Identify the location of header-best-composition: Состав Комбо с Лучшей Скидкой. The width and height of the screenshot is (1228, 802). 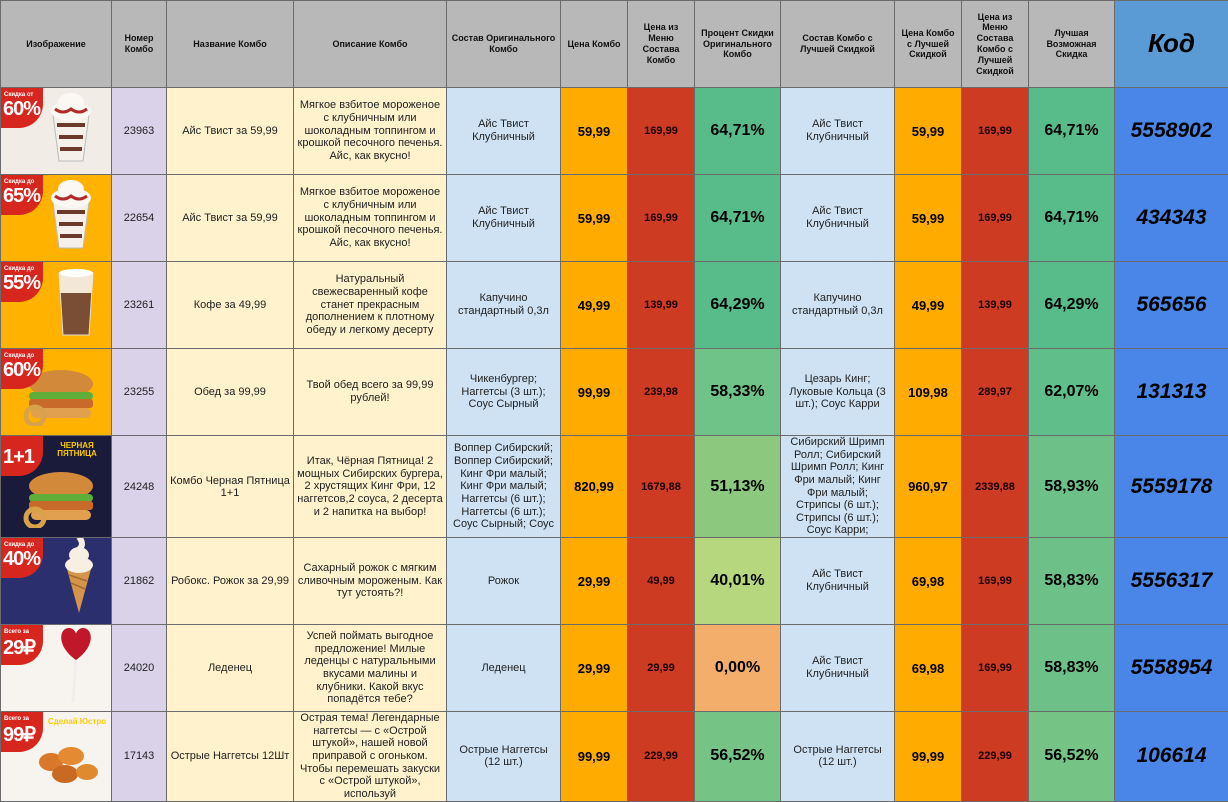
(838, 44).